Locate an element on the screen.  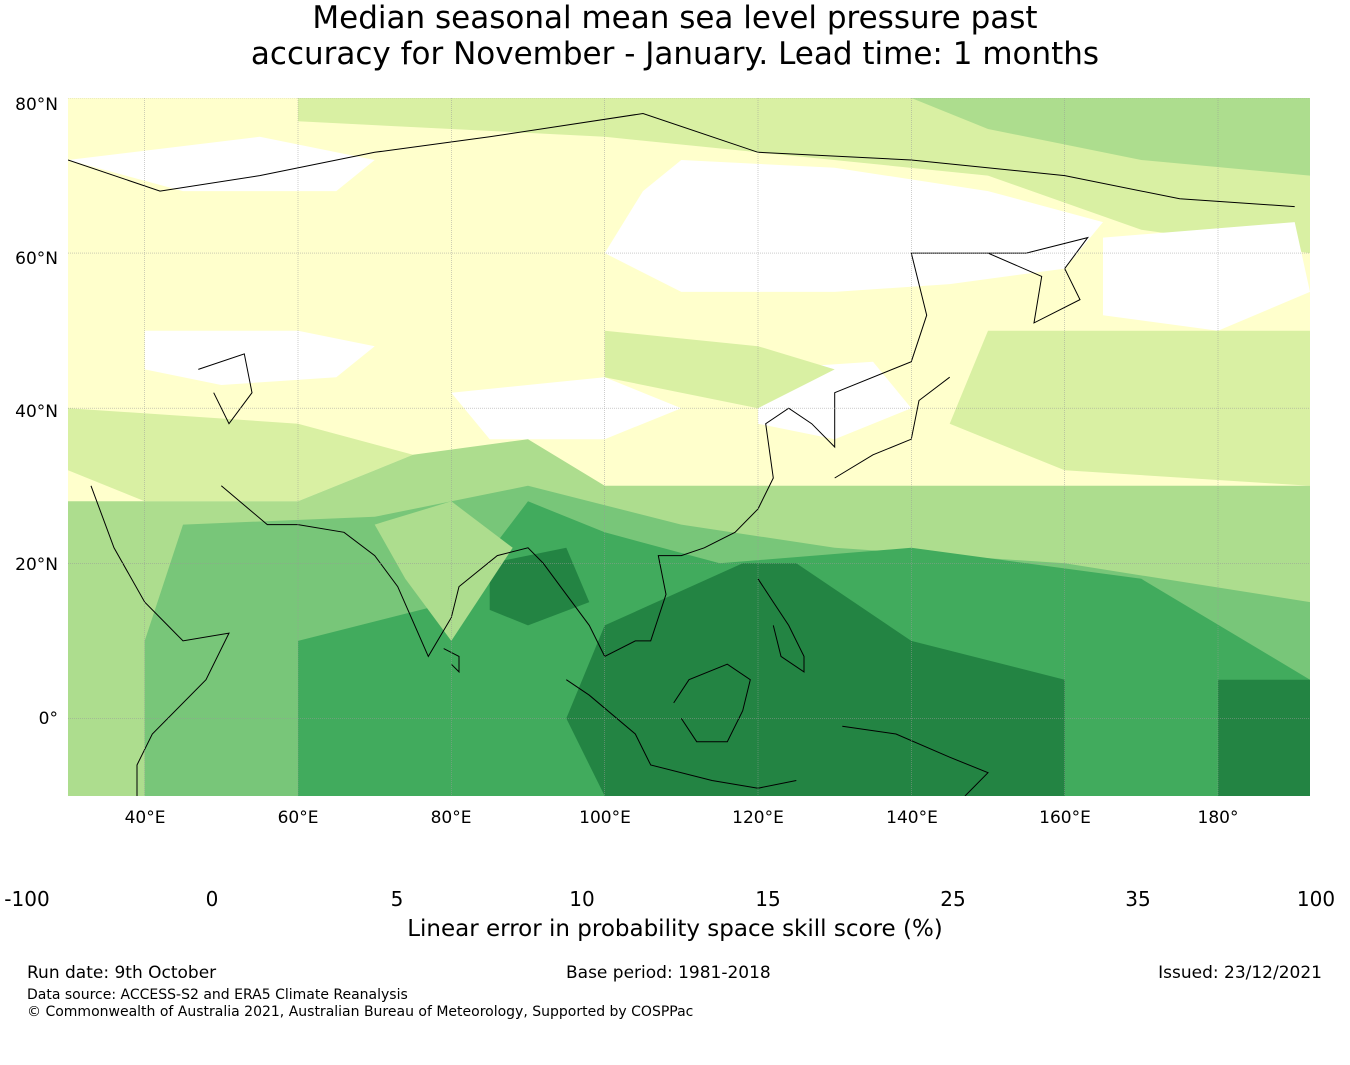
middle-east-green is located at coordinates (240, 455).